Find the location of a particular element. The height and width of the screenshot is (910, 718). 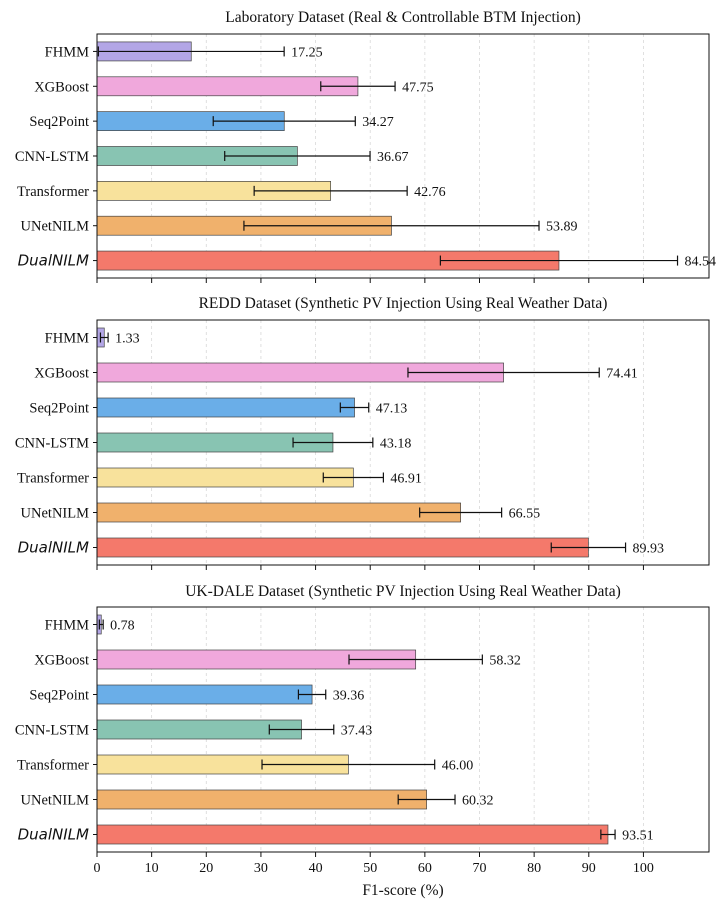

value-label: 42.76 is located at coordinates (430, 192).